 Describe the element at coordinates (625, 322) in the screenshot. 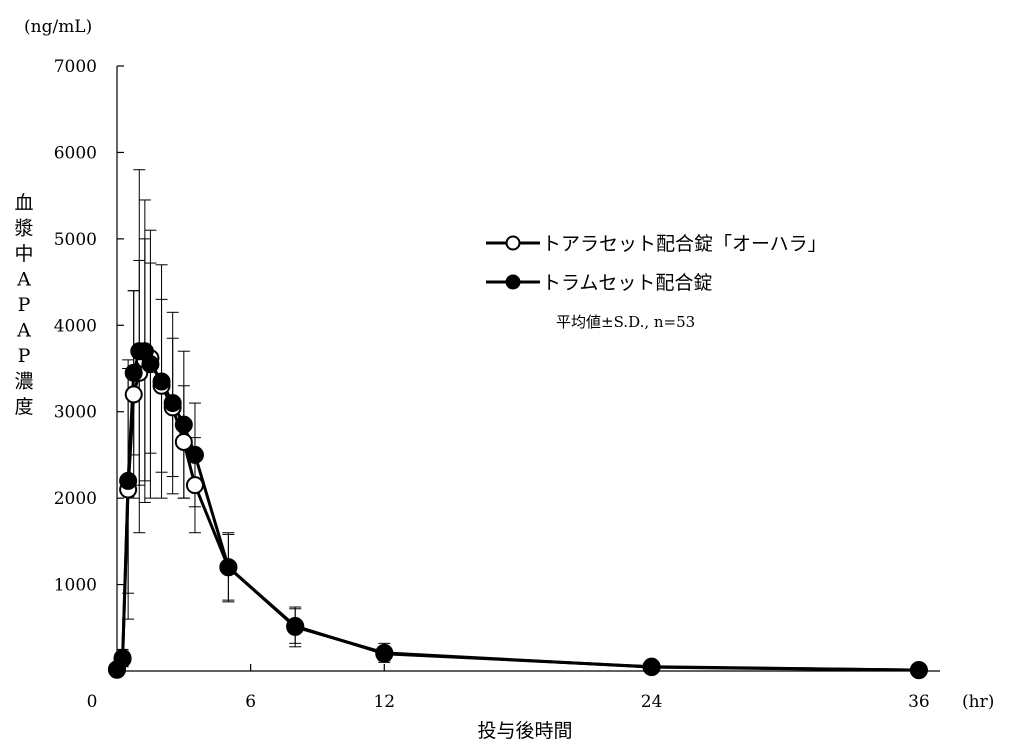

I see `legend-note: 平均値±S.D., n=53` at that location.